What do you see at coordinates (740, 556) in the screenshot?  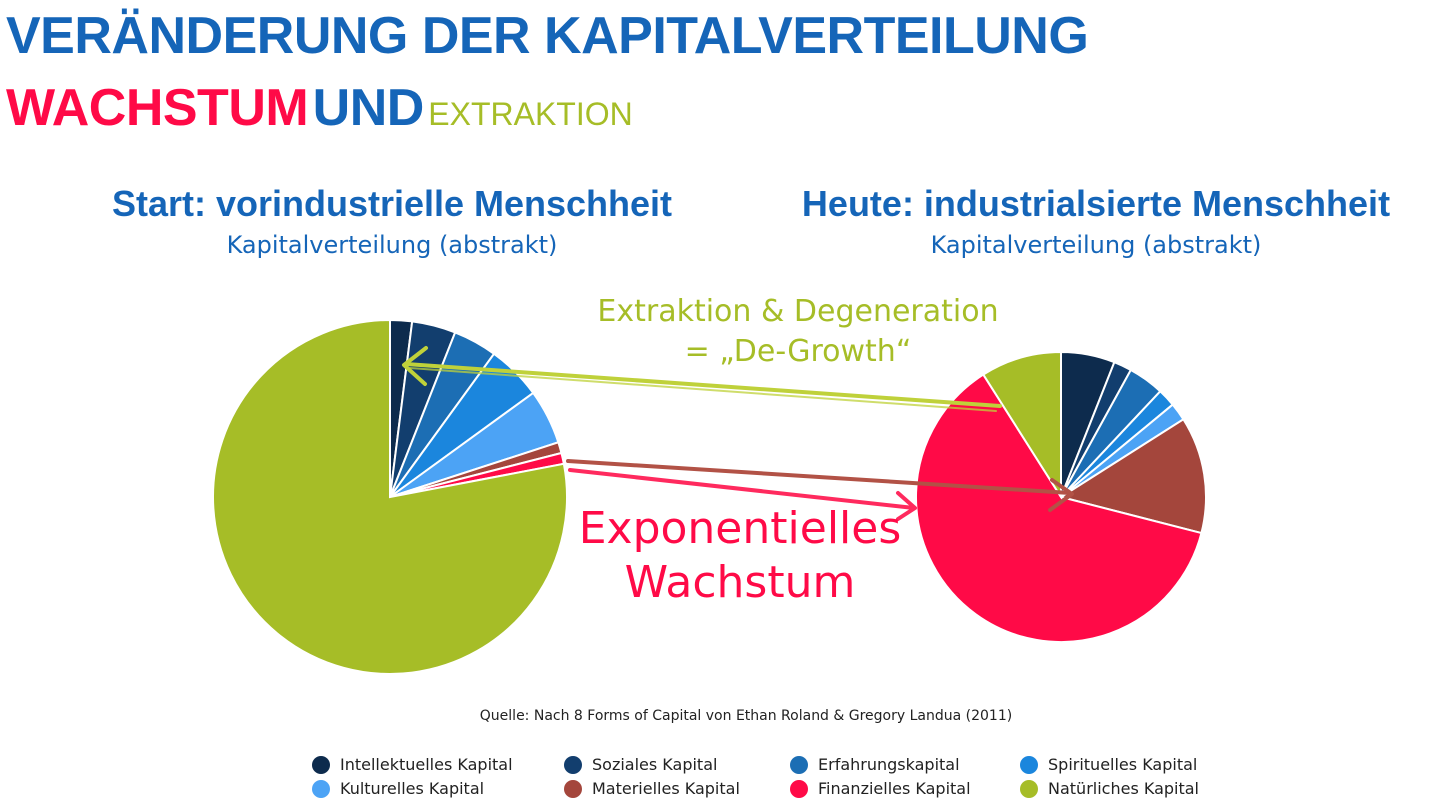 I see `growth-annotation: Exponentielles Wachstum` at bounding box center [740, 556].